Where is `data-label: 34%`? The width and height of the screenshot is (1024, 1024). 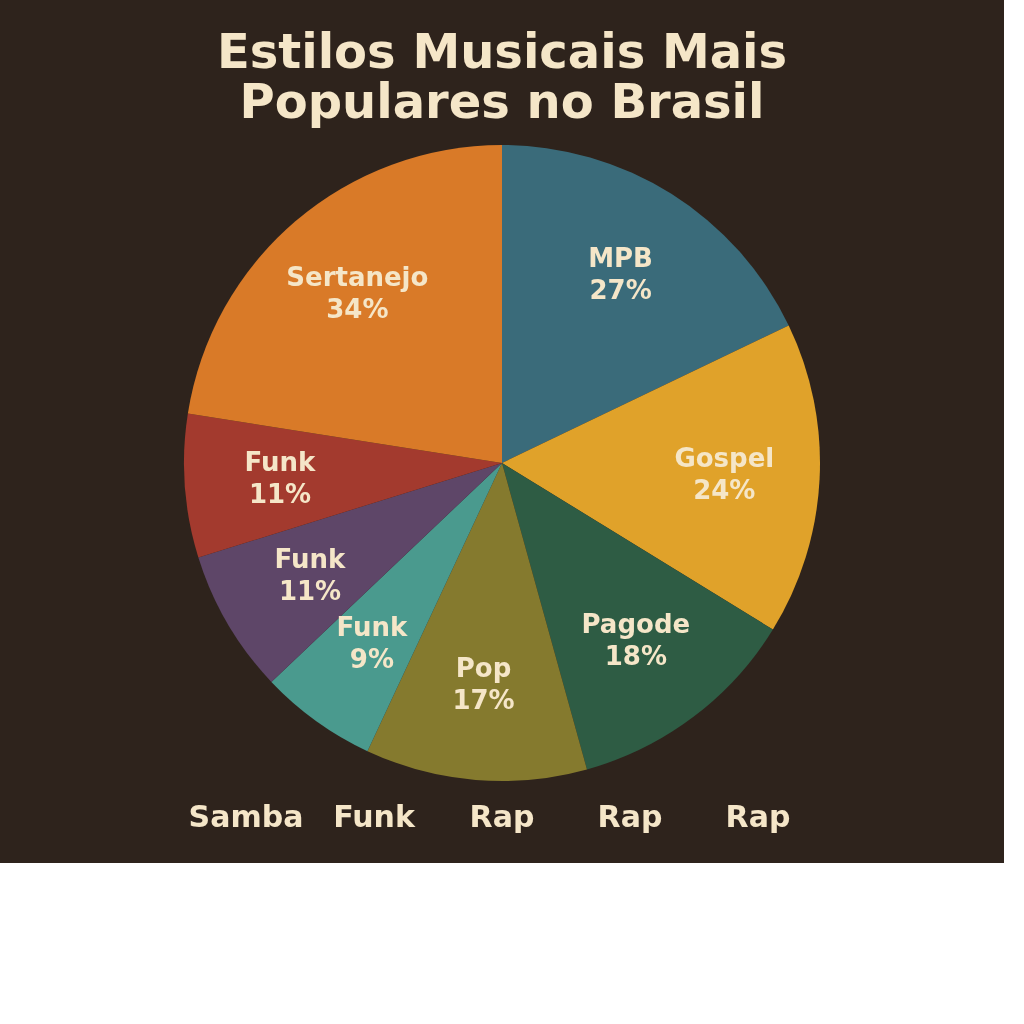
data-label: 34% is located at coordinates (357, 308).